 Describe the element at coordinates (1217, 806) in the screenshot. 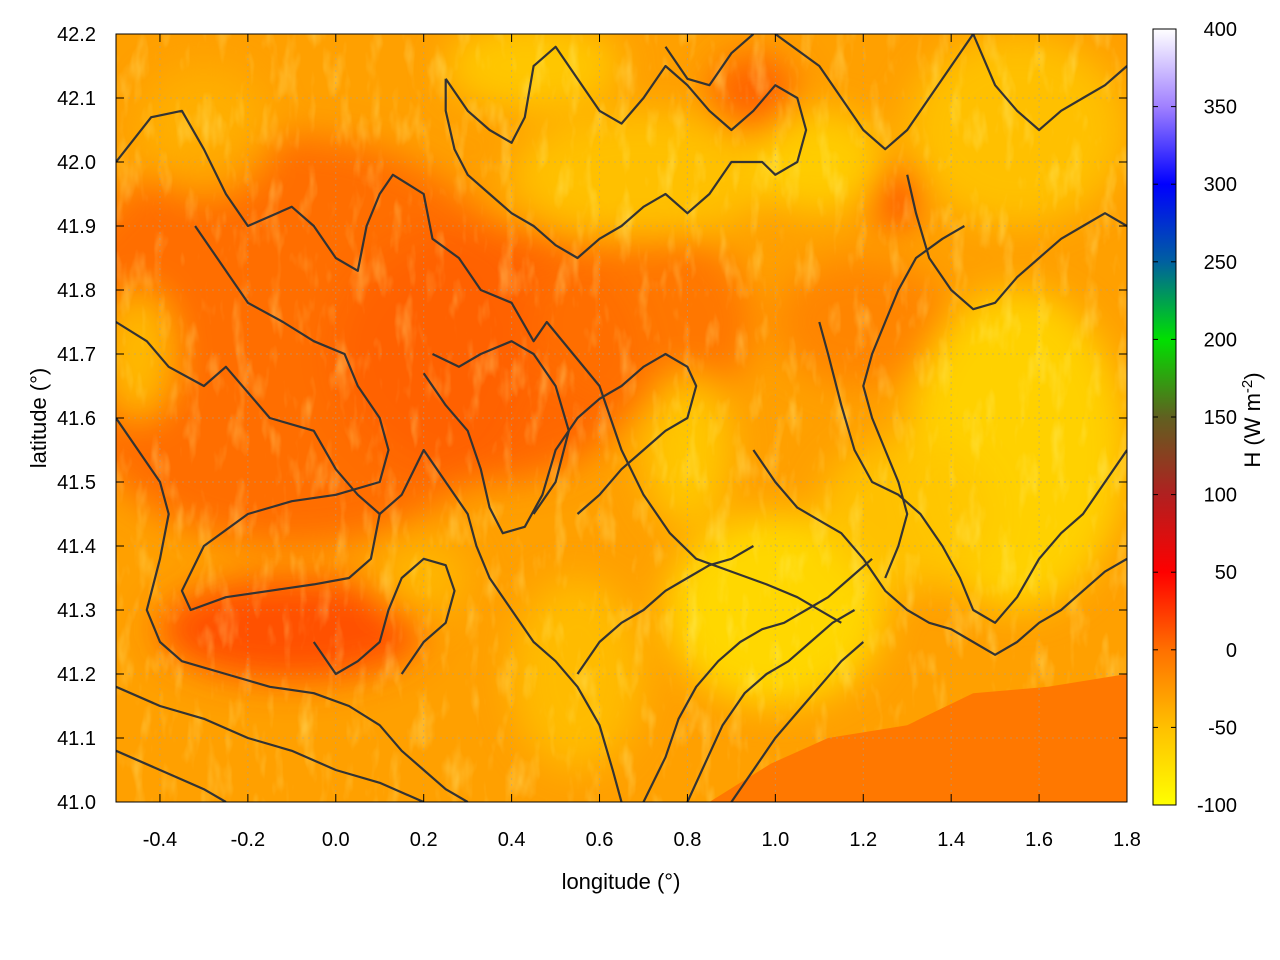

I see `colorbar-tick-label: -100` at that location.